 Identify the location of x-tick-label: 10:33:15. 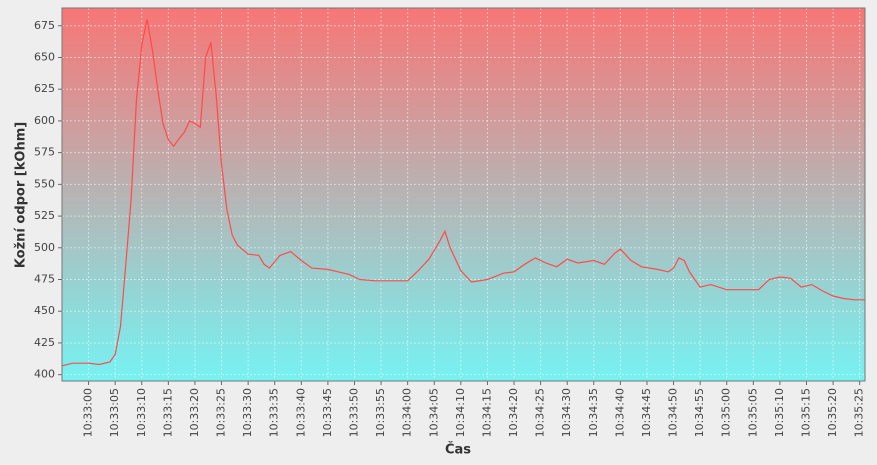
(167, 412).